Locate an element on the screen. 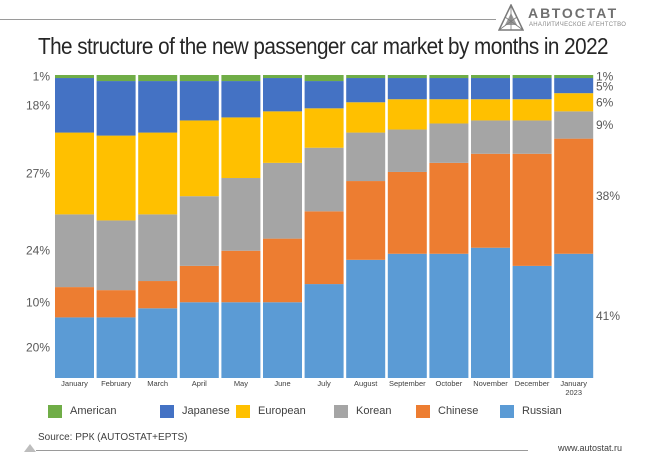 Image resolution: width=646 pixels, height=466 pixels. category-label-2: February is located at coordinates (116, 383).